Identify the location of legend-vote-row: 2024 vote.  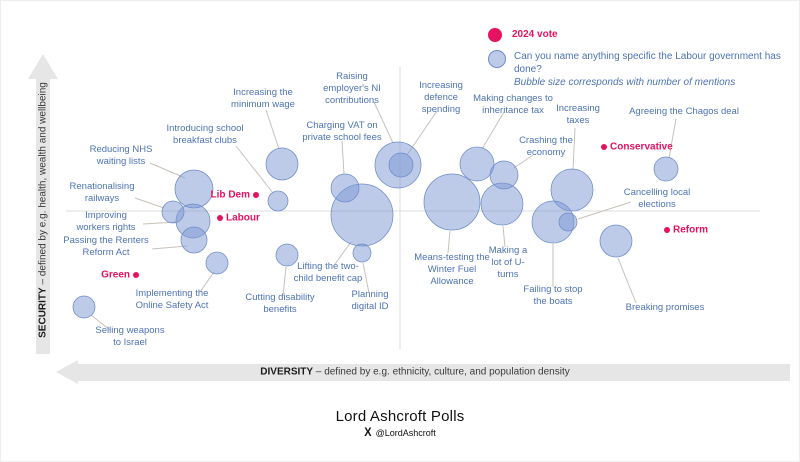
(644, 35).